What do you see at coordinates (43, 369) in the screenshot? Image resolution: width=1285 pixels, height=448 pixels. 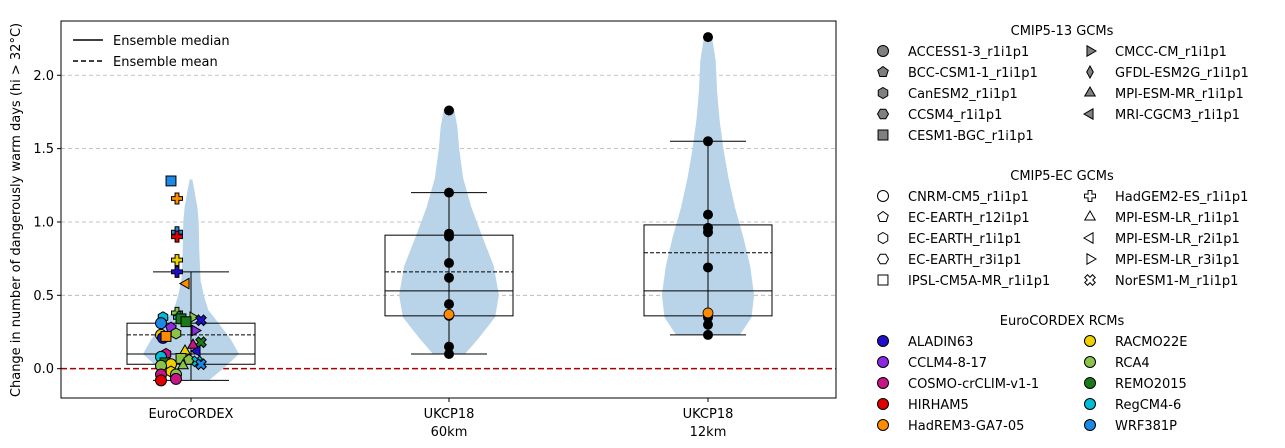 I see `y-tick-label: 0.0` at bounding box center [43, 369].